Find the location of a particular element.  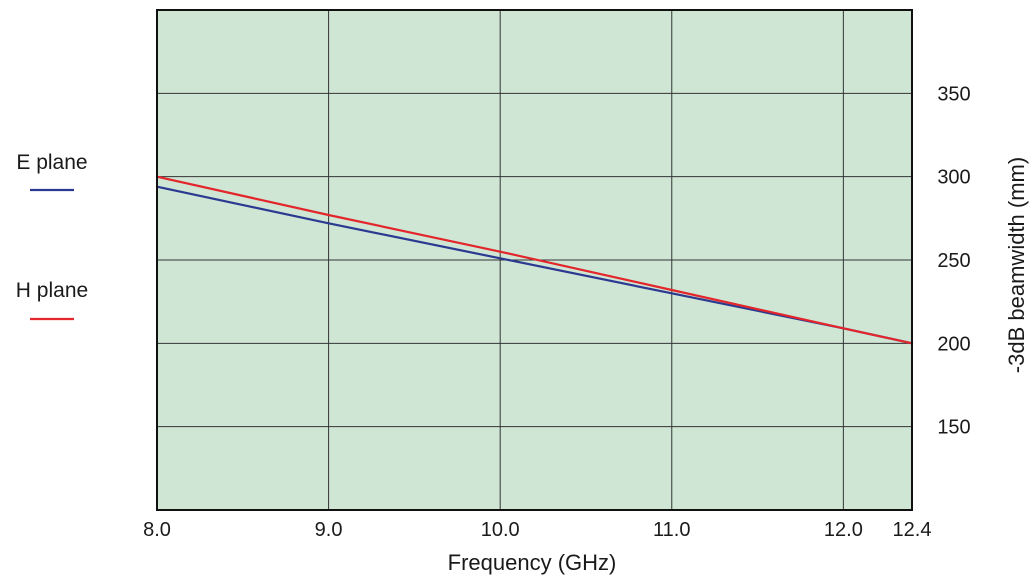

x-tick-label: 12.4 is located at coordinates (912, 530).